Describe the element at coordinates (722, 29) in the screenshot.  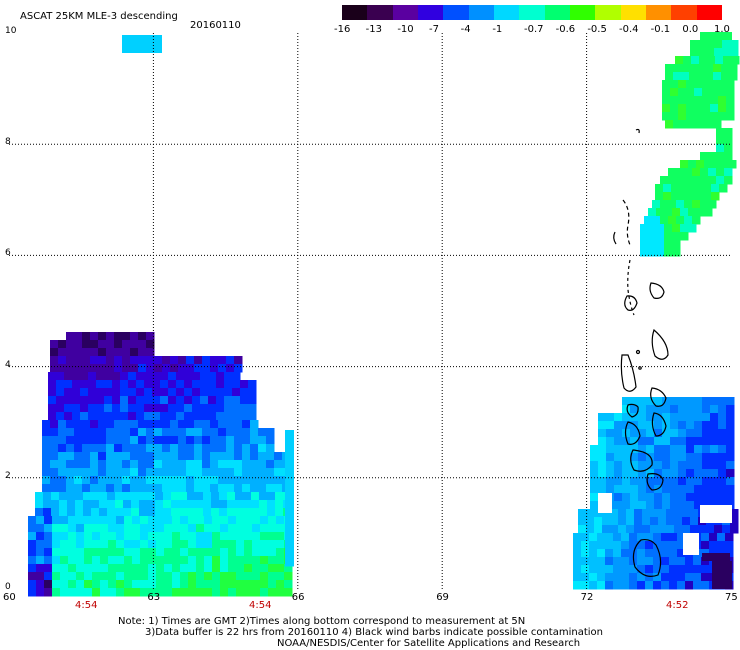
I see `colorbar-label: 1.0` at that location.